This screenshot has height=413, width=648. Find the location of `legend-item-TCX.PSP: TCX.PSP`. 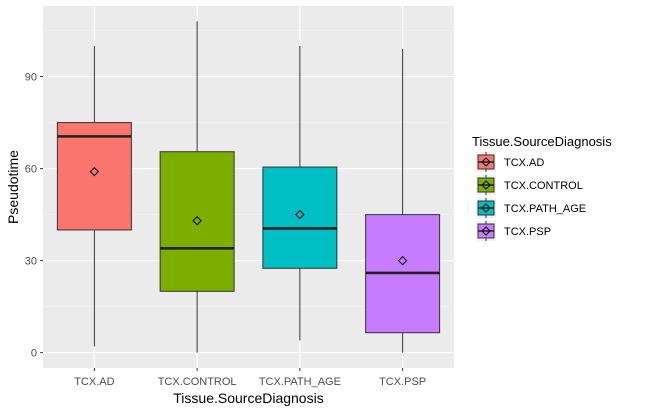

legend-item-TCX.PSP: TCX.PSP is located at coordinates (513, 231).